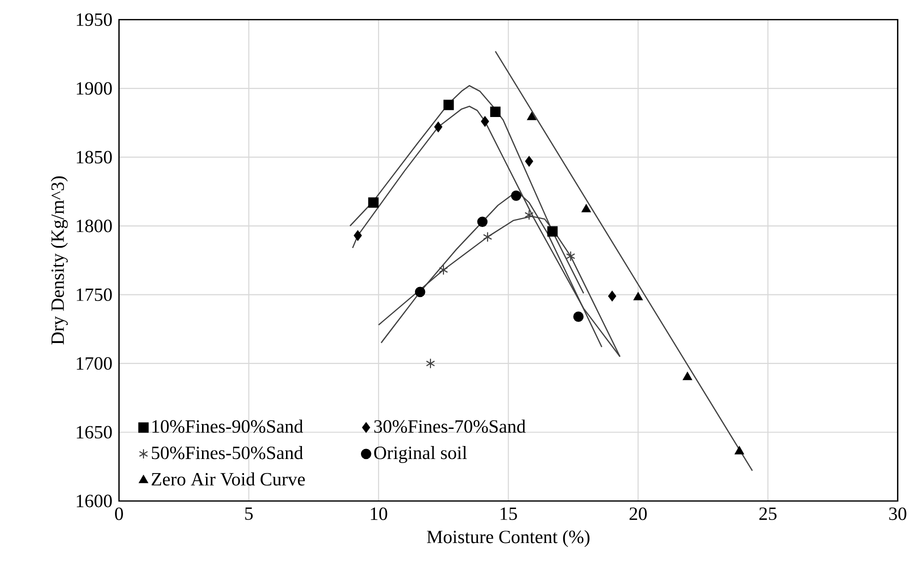  Describe the element at coordinates (379, 513) in the screenshot. I see `x-tick-label: 10` at that location.